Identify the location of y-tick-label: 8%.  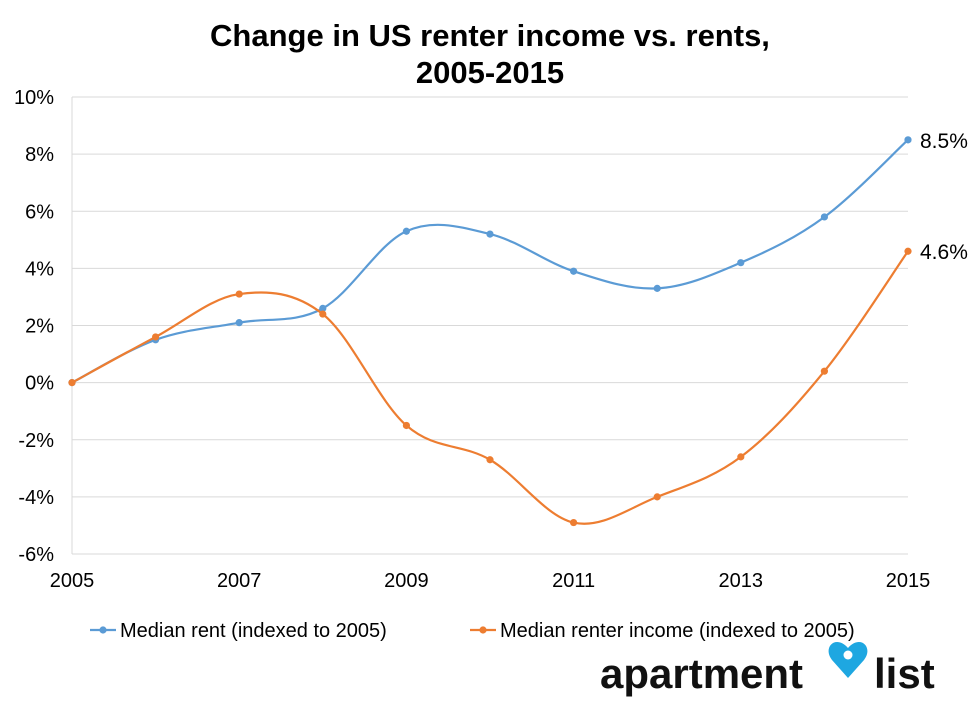
(39, 155).